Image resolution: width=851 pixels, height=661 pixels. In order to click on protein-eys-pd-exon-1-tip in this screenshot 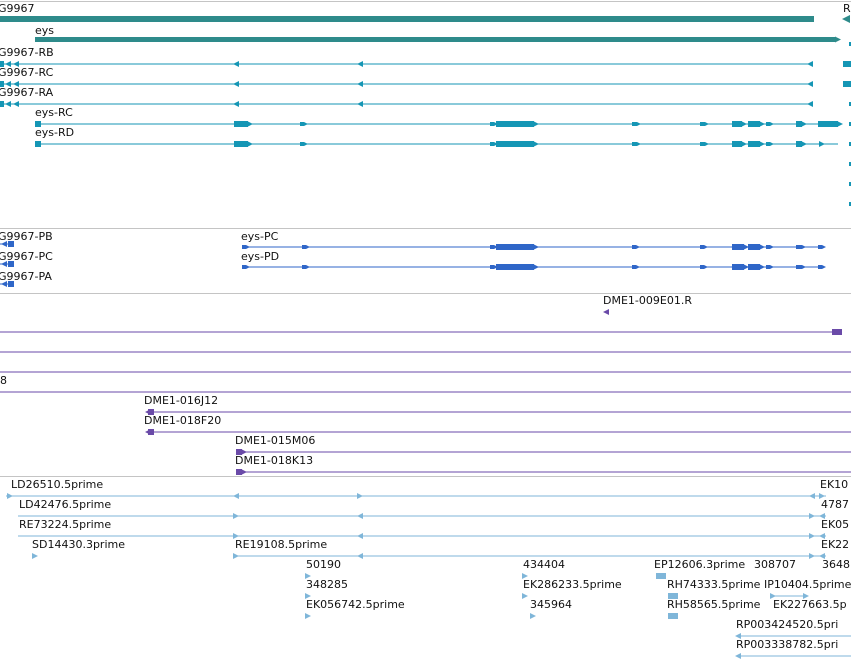, I will do `click(308, 267)`.